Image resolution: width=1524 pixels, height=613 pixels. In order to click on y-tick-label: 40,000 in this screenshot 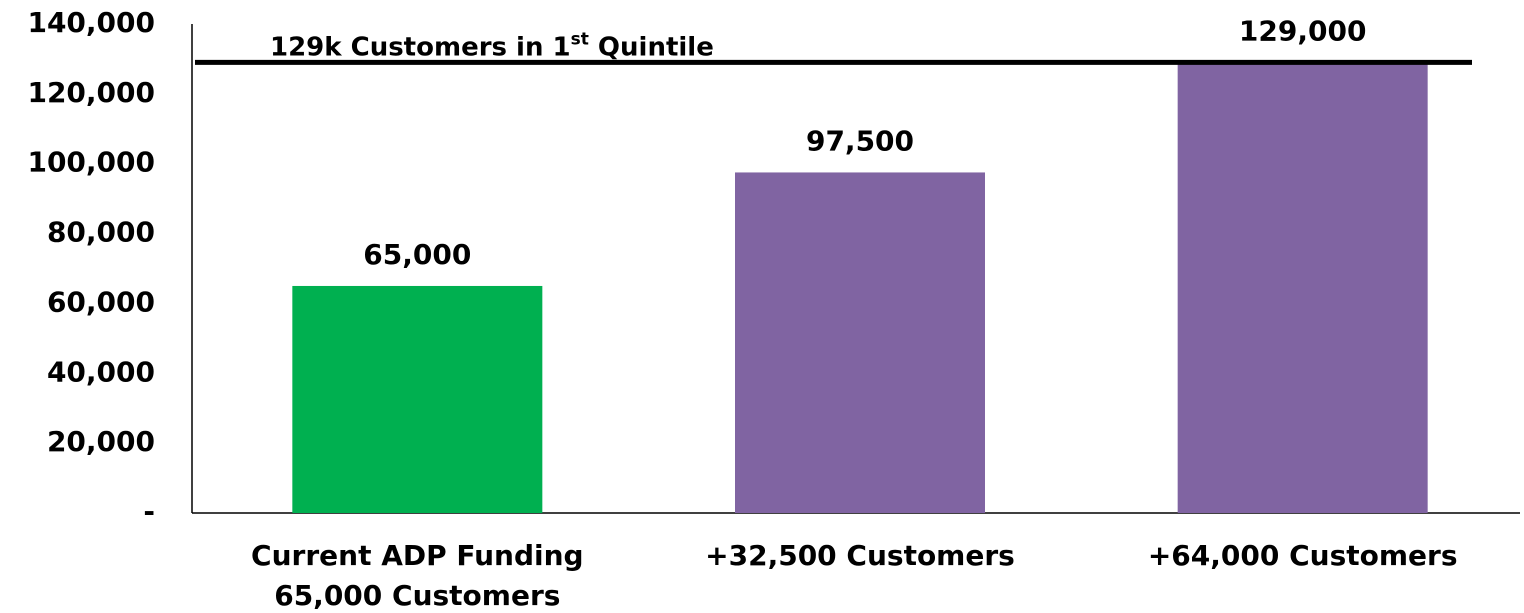, I will do `click(101, 371)`.